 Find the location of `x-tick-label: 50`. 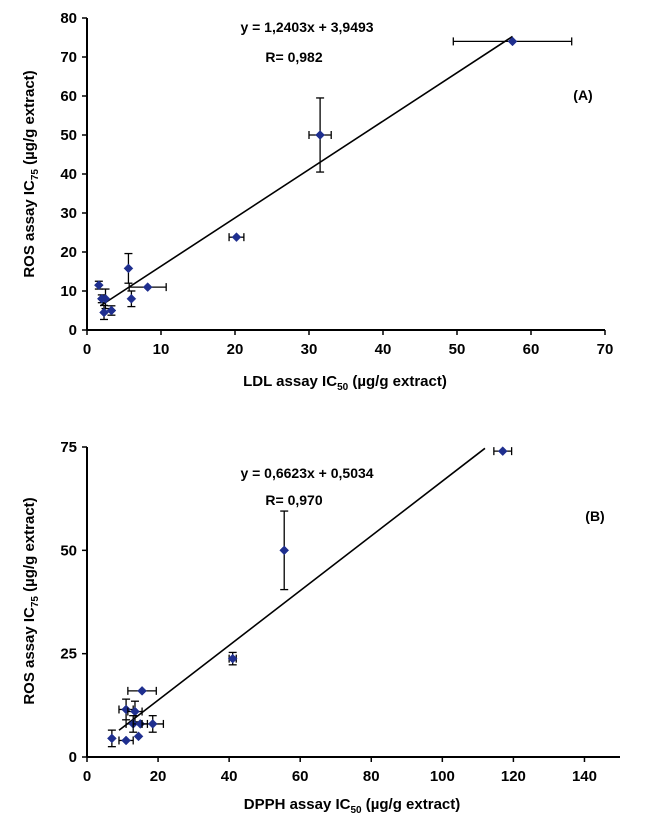

x-tick-label: 50 is located at coordinates (457, 349).